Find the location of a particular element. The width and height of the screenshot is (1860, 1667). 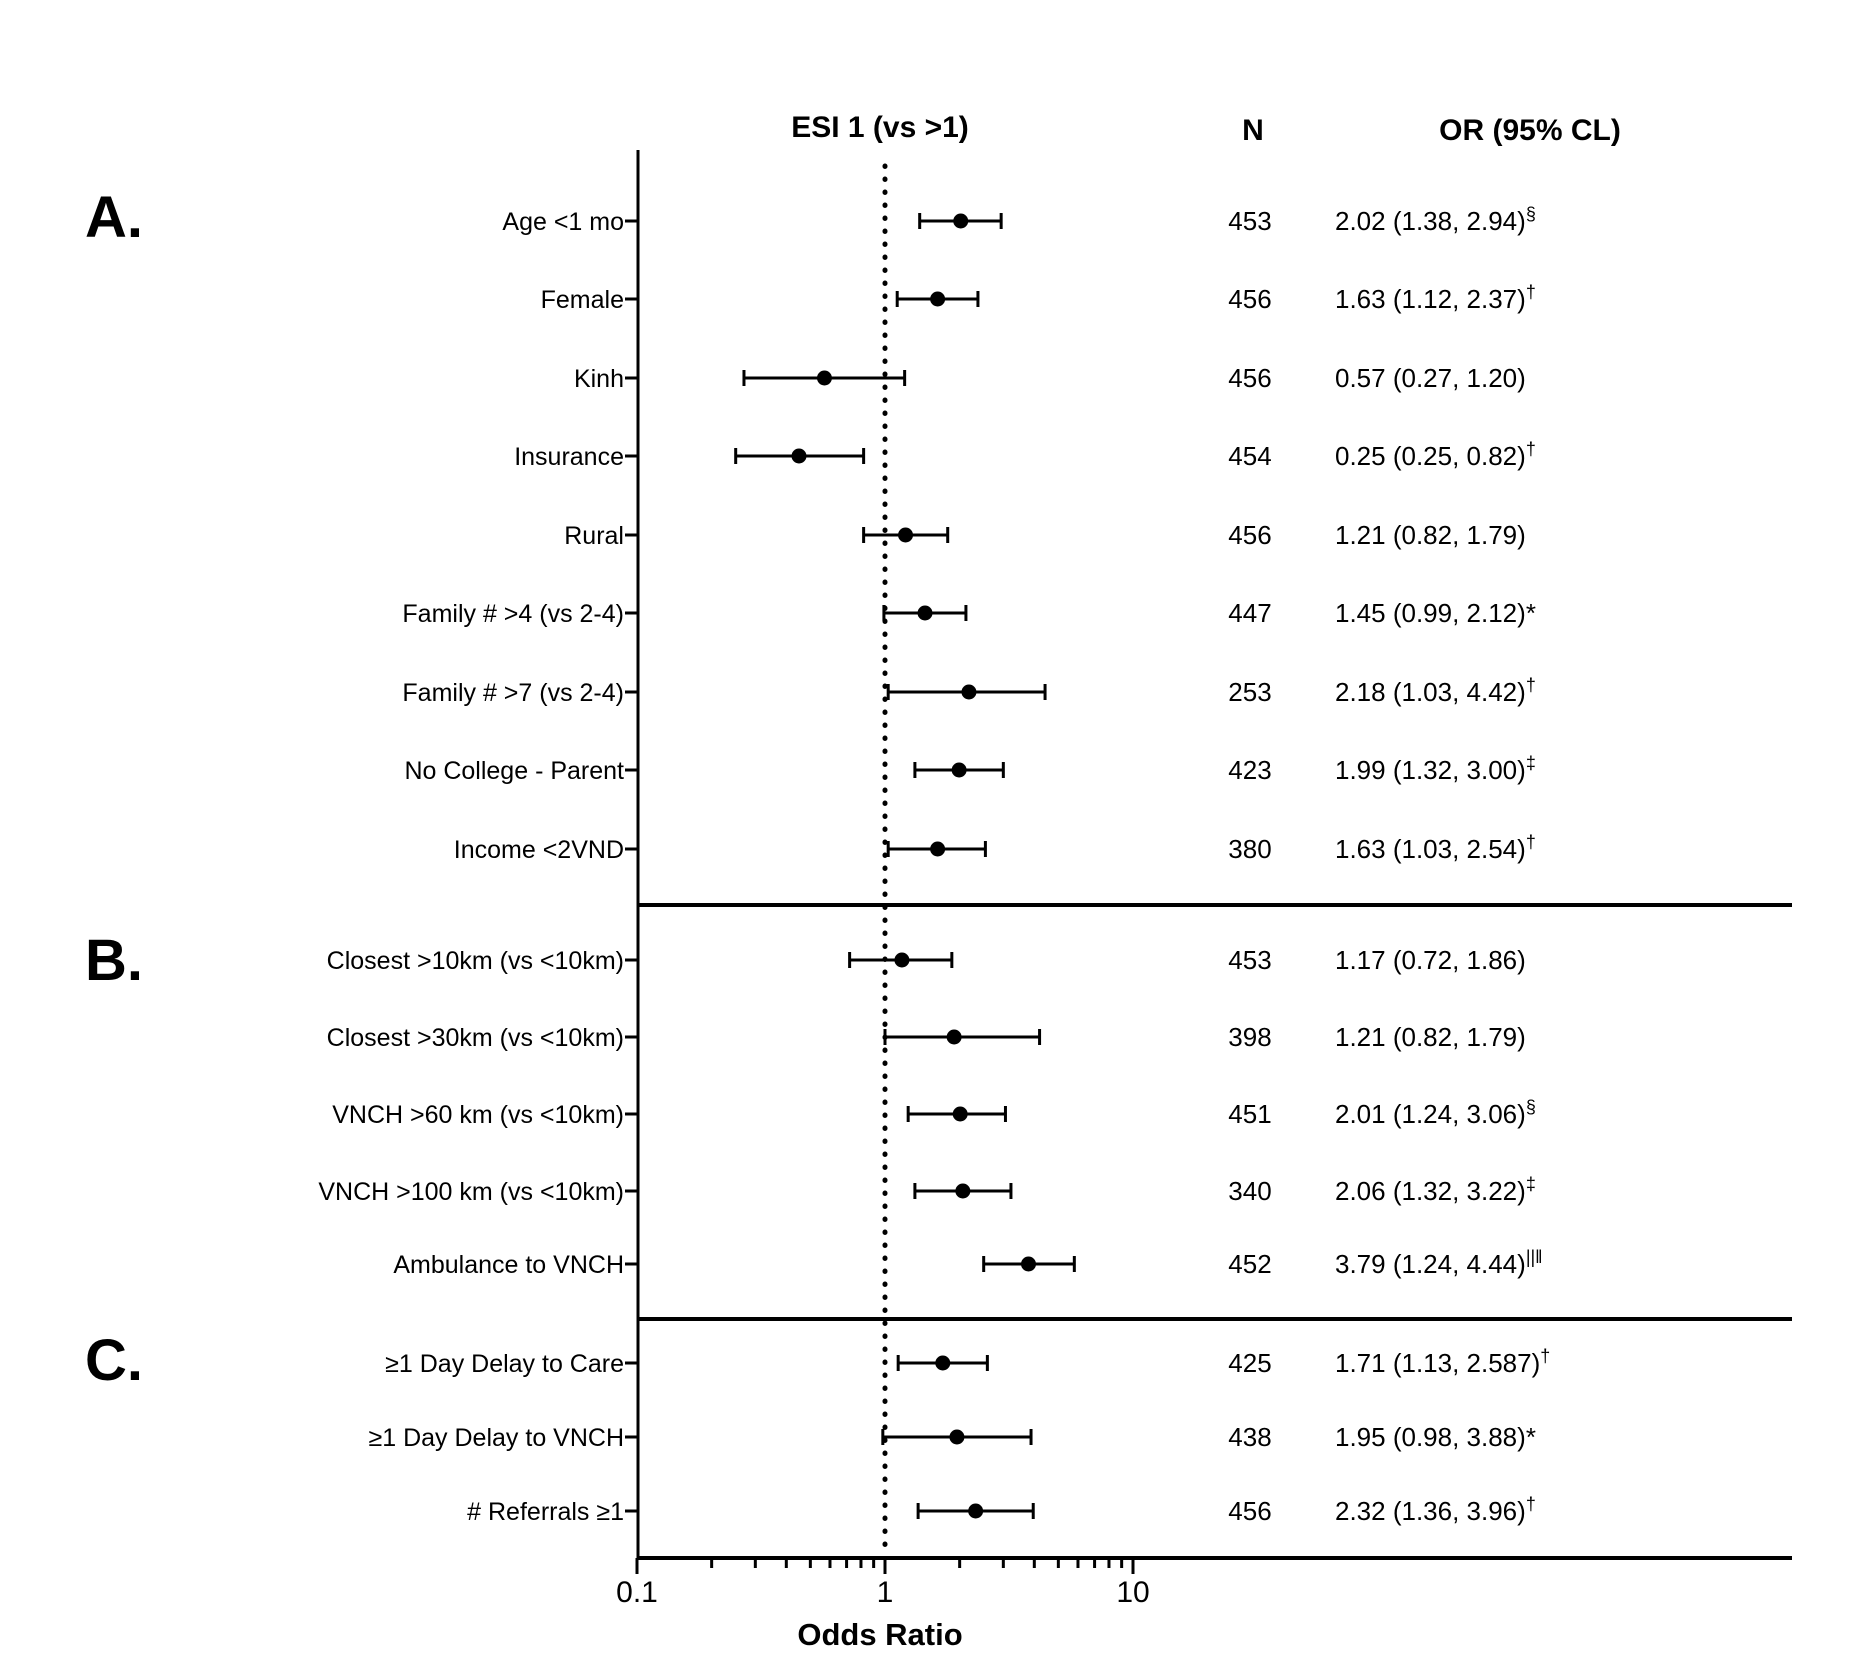

or-value: 2.02 (1.38, 2.94)§ is located at coordinates (1435, 220).